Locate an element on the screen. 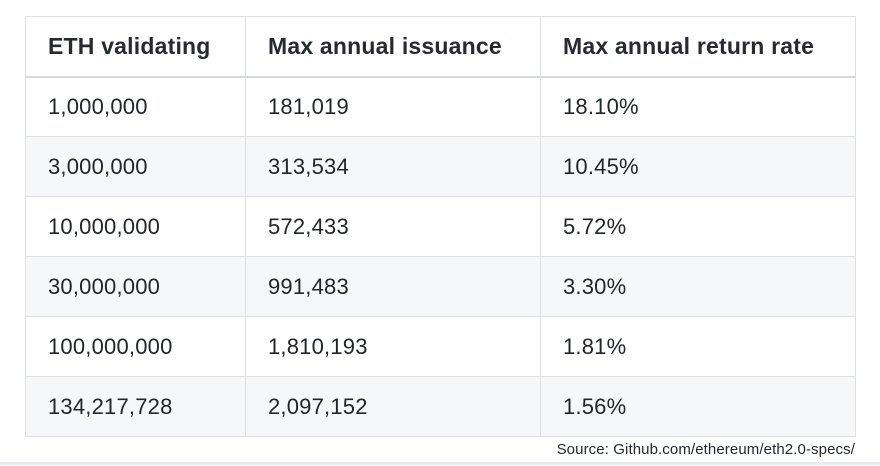 The image size is (880, 466). table-row: 30,000,000 991,483 3.30% is located at coordinates (440, 286).